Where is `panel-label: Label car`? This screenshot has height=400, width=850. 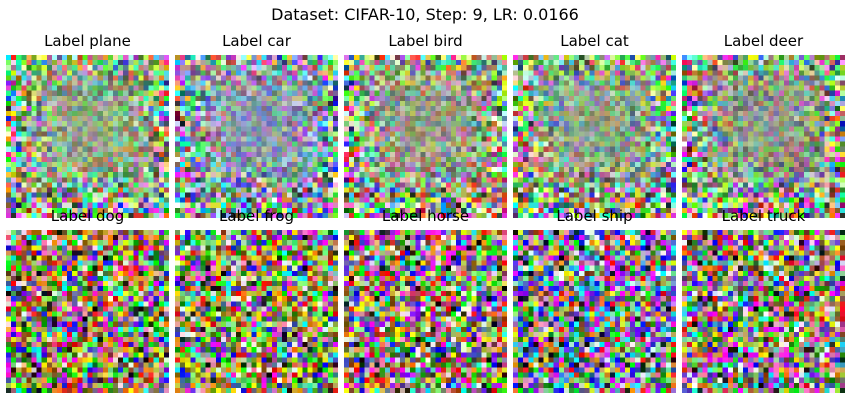 panel-label: Label car is located at coordinates (256, 41).